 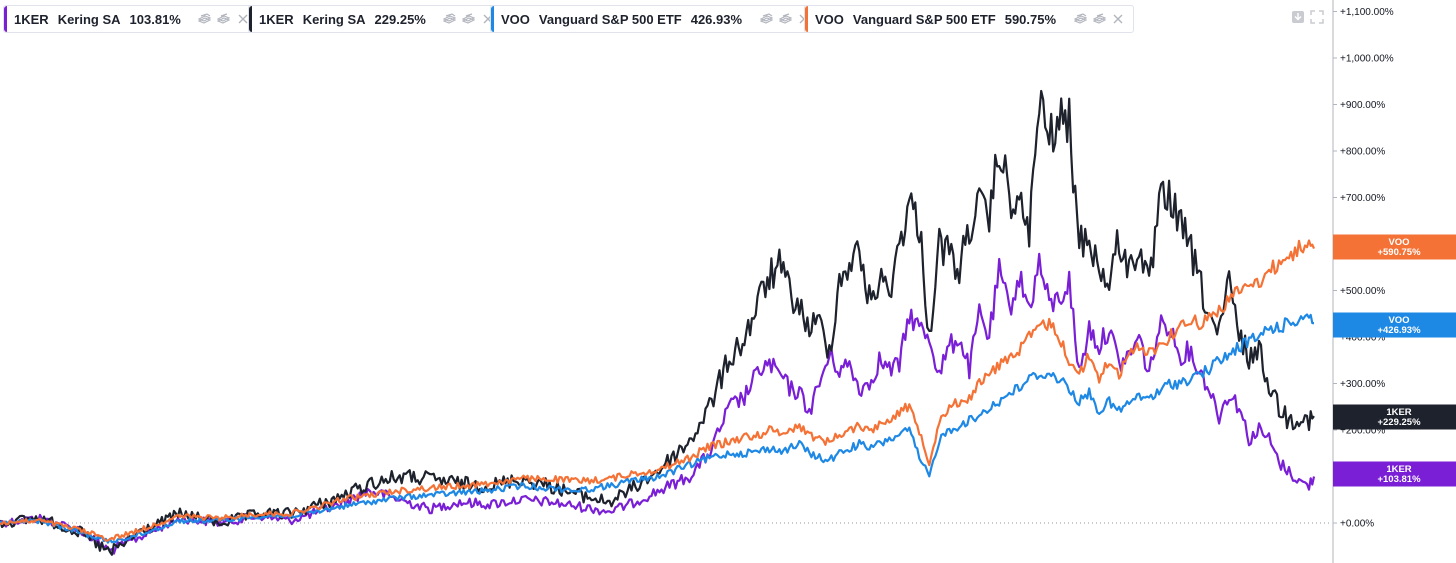 I want to click on download-icon, so click(x=1298, y=17).